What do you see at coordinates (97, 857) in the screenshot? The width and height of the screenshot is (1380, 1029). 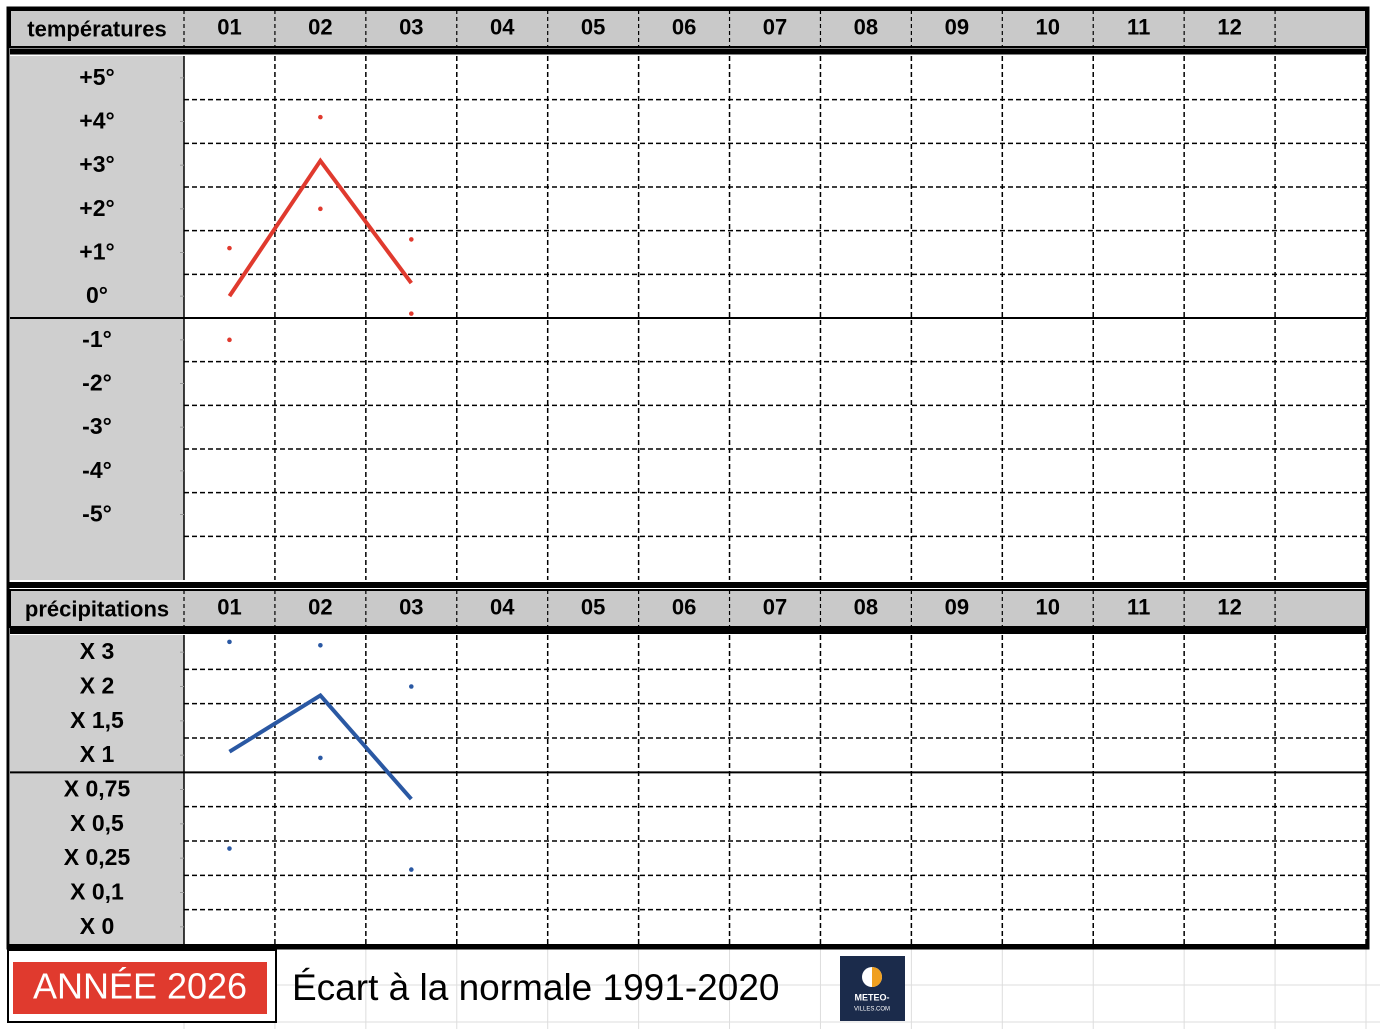 I see `y-tick-label: X 0,25` at bounding box center [97, 857].